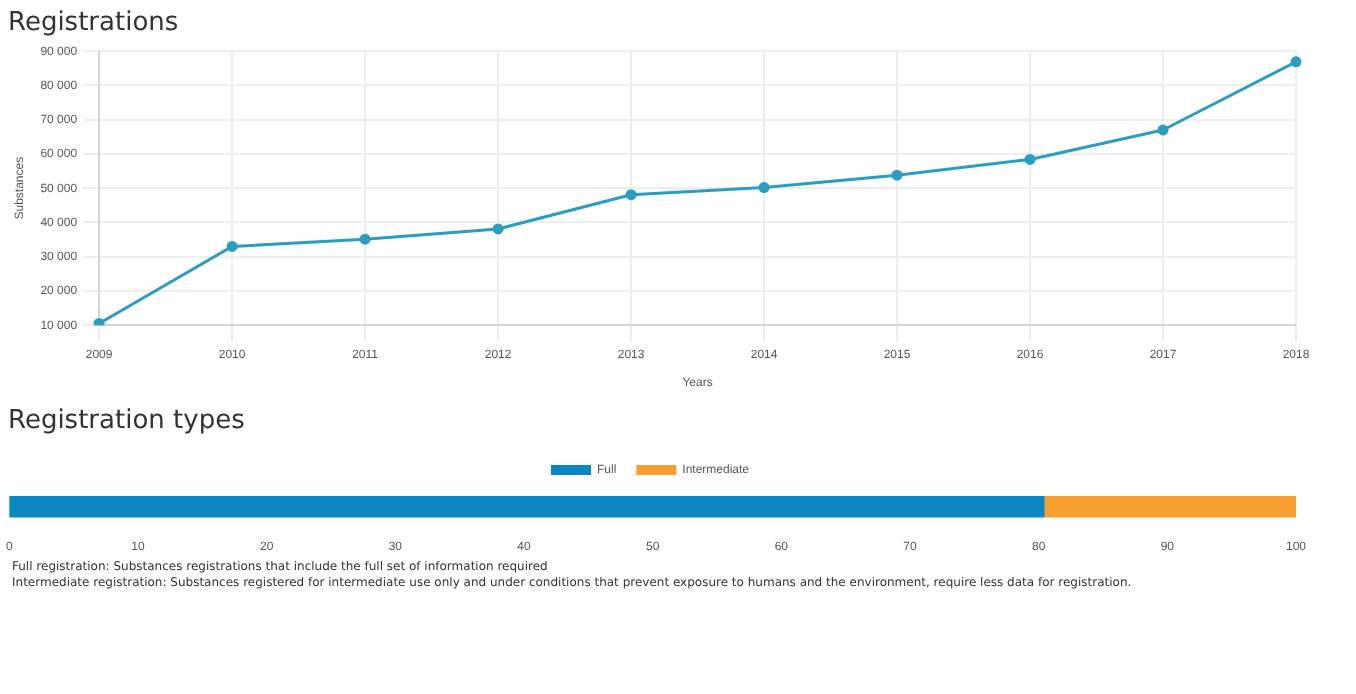 The width and height of the screenshot is (1356, 694). I want to click on chart-title: Registration types, so click(126, 420).